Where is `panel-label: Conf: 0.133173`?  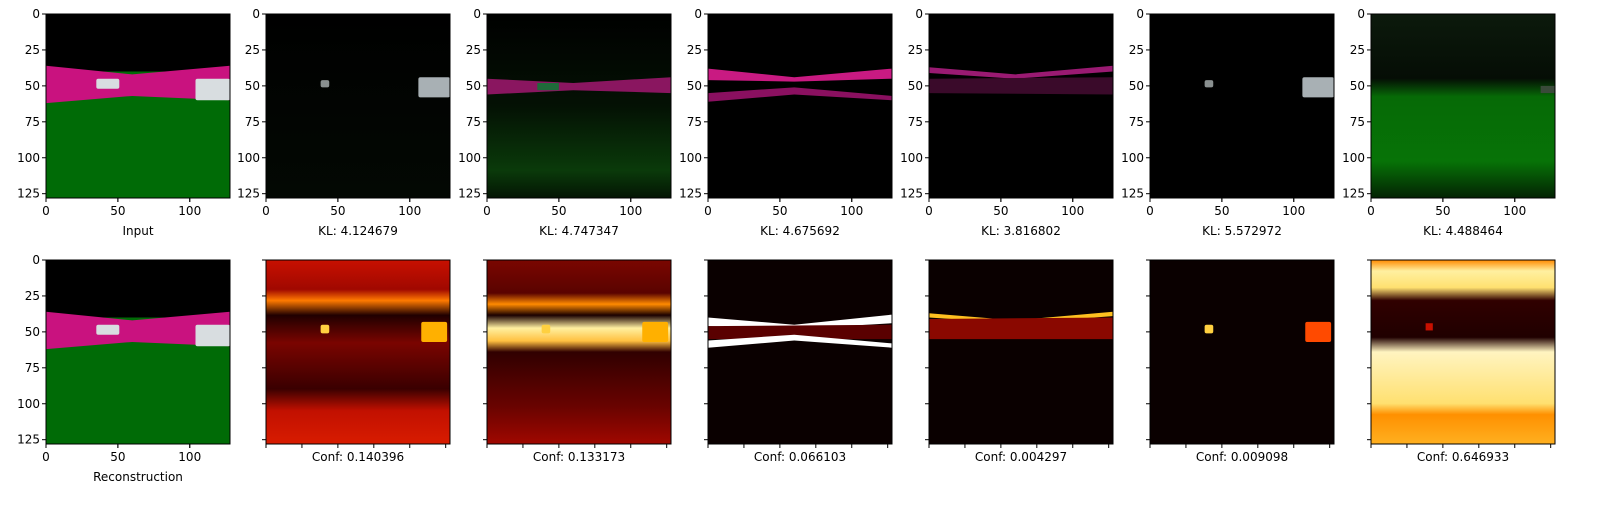 panel-label: Conf: 0.133173 is located at coordinates (579, 457).